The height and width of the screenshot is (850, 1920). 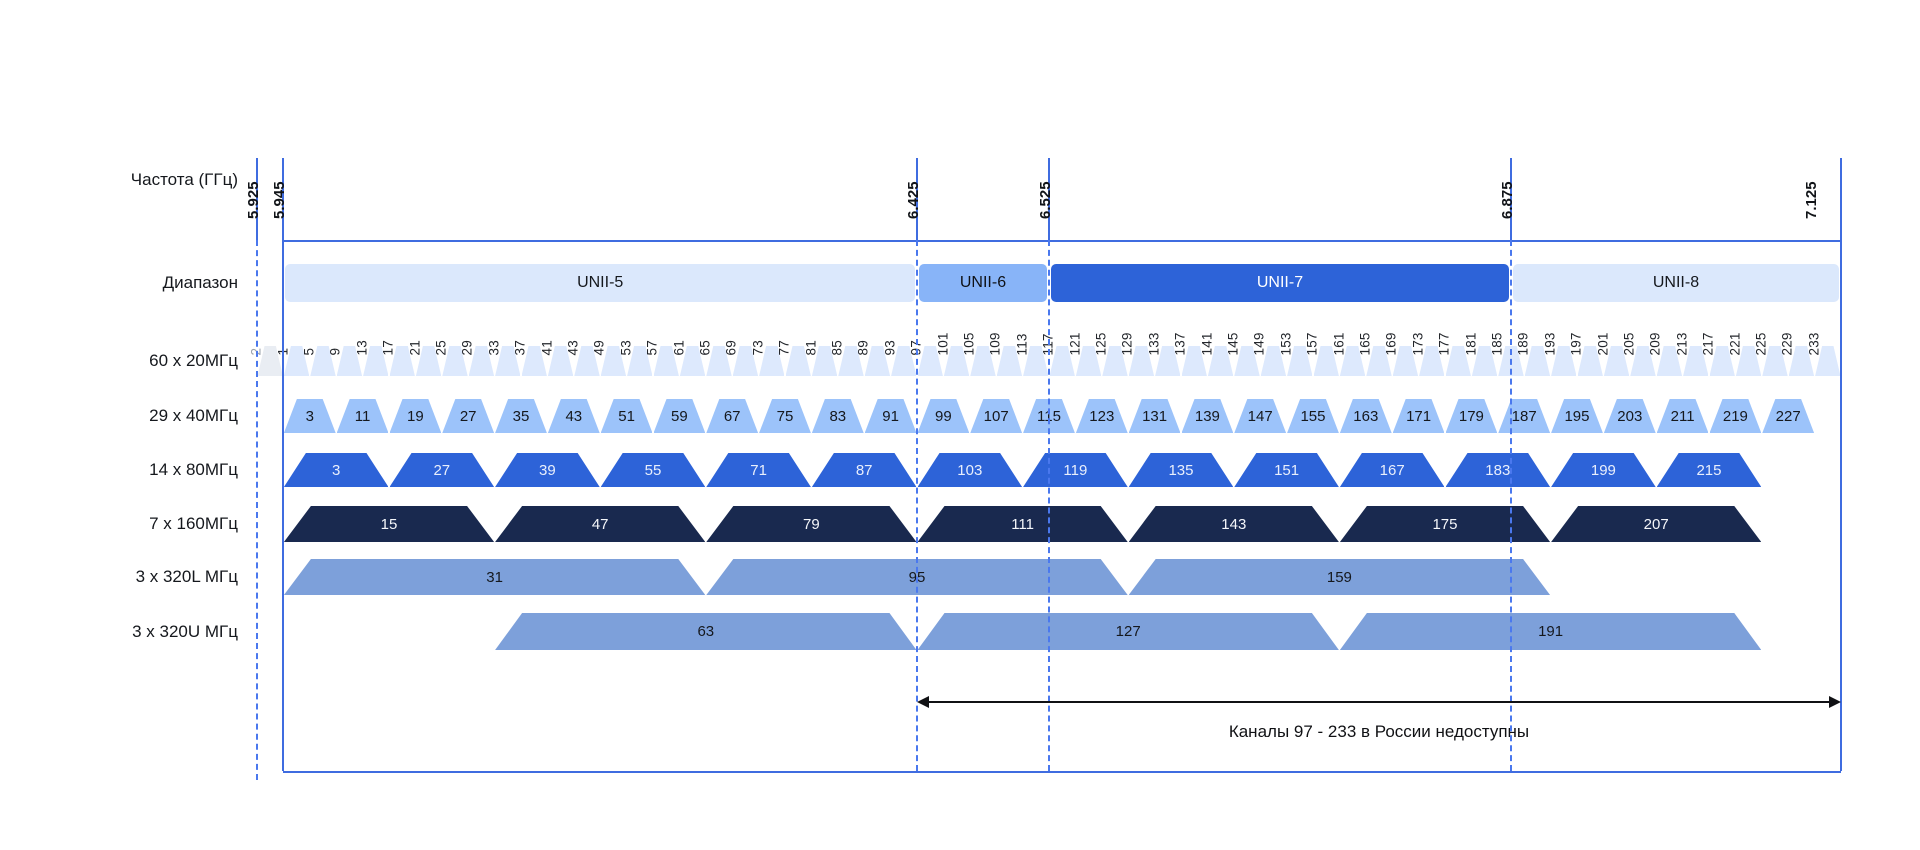 What do you see at coordinates (1260, 416) in the screenshot?
I see `channel-trapezoid: 147` at bounding box center [1260, 416].